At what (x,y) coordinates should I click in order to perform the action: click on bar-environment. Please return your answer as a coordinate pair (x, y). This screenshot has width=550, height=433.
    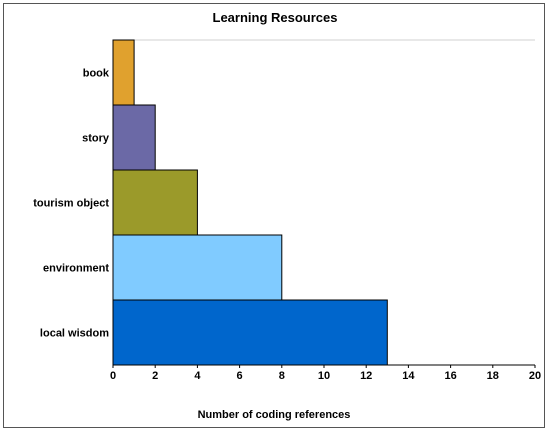
    Looking at the image, I should click on (197, 267).